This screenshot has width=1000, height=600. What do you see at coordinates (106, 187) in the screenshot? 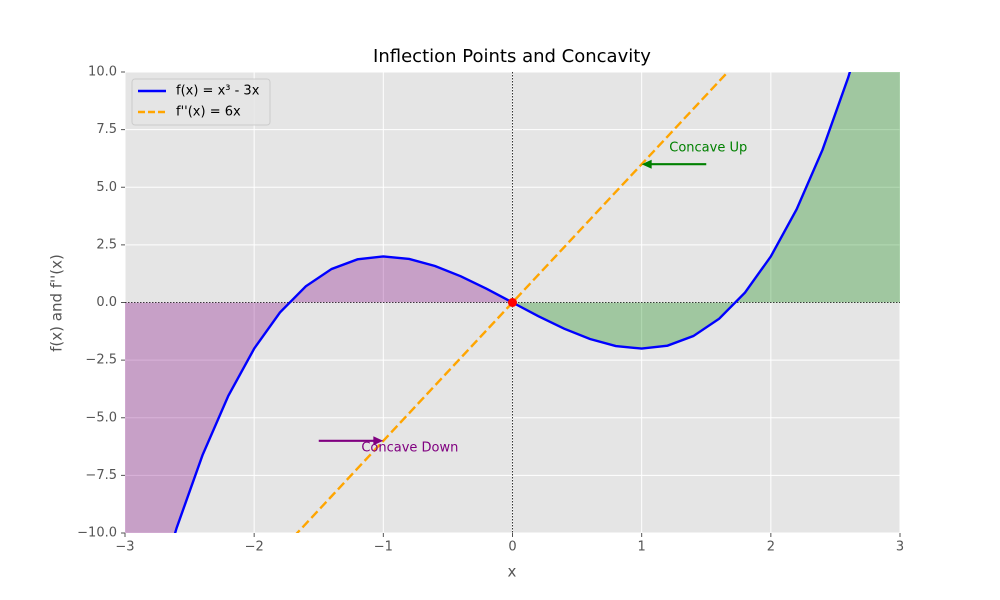
I see `y-tick-label: 5.0` at bounding box center [106, 187].